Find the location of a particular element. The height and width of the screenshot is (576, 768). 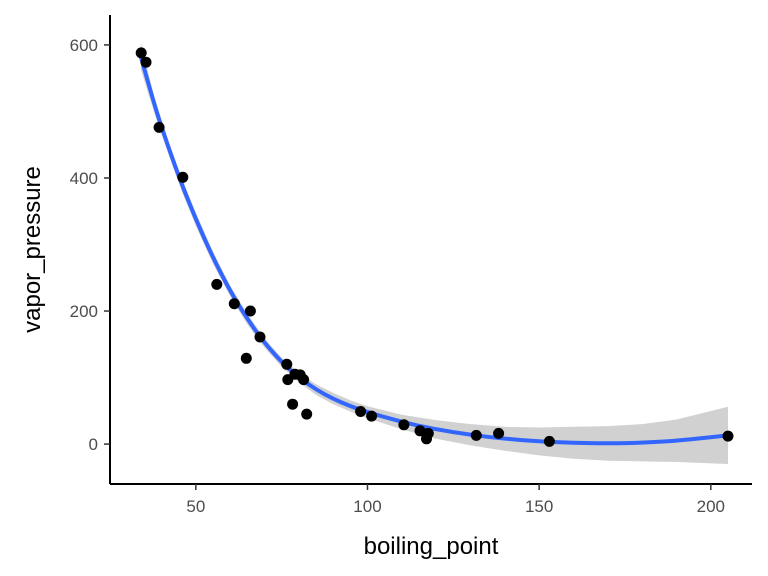

y-tick-label: 200 is located at coordinates (84, 311).